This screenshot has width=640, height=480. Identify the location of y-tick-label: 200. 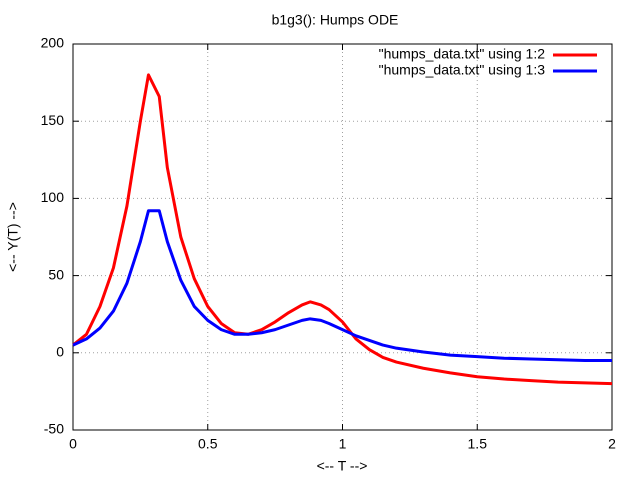
(53, 43).